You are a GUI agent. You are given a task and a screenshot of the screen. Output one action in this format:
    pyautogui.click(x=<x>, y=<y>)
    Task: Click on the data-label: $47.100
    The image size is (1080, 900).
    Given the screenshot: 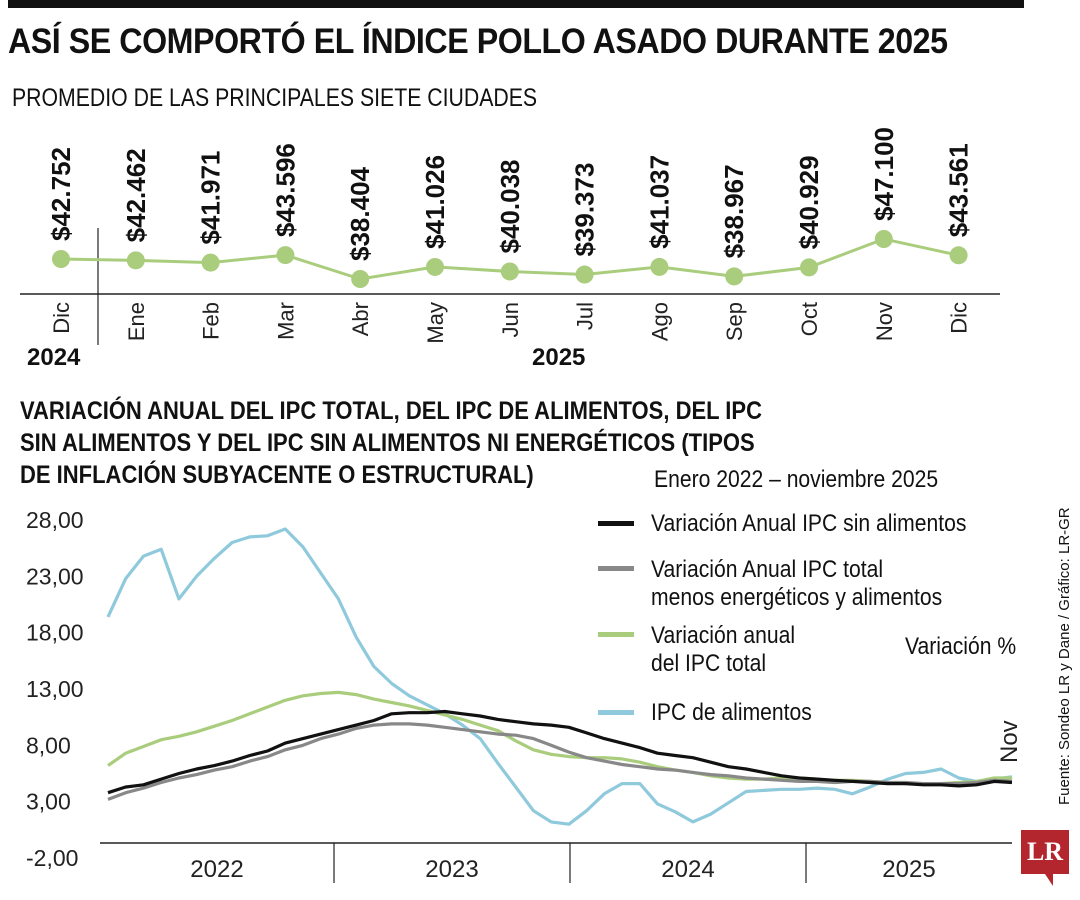 What is the action you would take?
    pyautogui.click(x=884, y=174)
    